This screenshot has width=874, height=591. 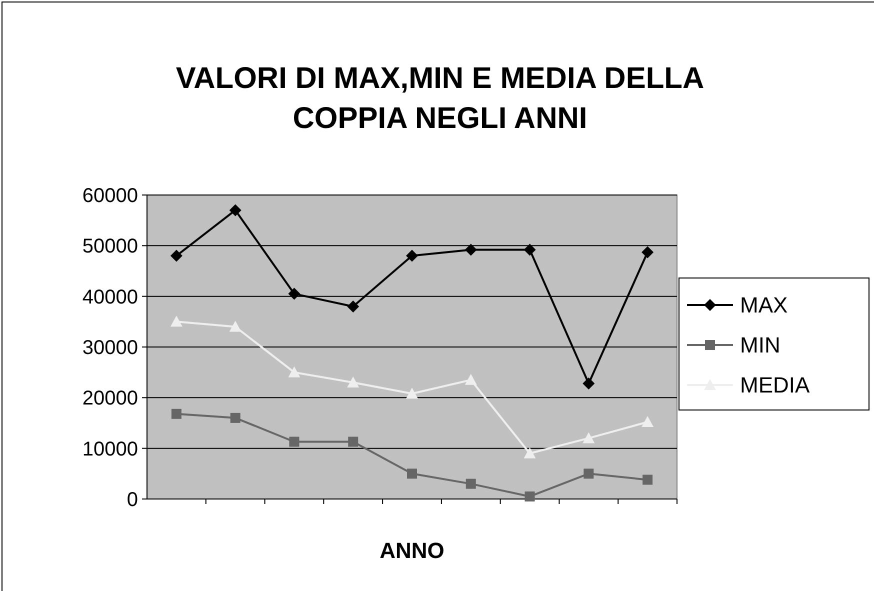 I want to click on y-tick-label: 10000, so click(x=110, y=449).